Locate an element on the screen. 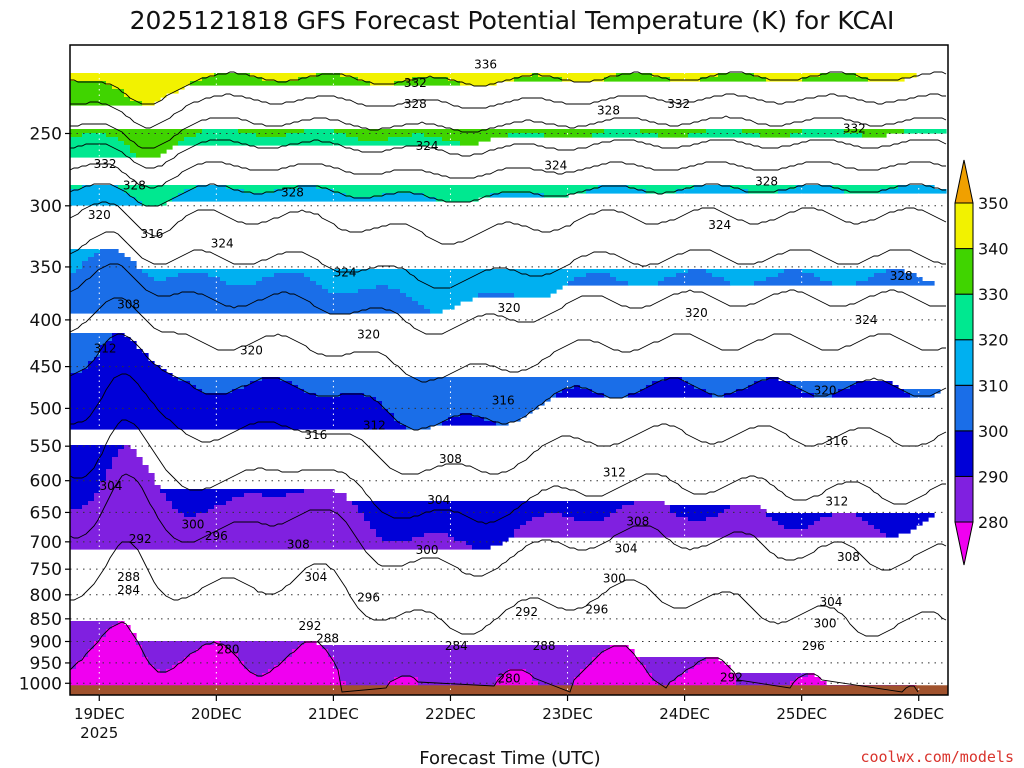  x-tick-label: 26DEC is located at coordinates (918, 714).